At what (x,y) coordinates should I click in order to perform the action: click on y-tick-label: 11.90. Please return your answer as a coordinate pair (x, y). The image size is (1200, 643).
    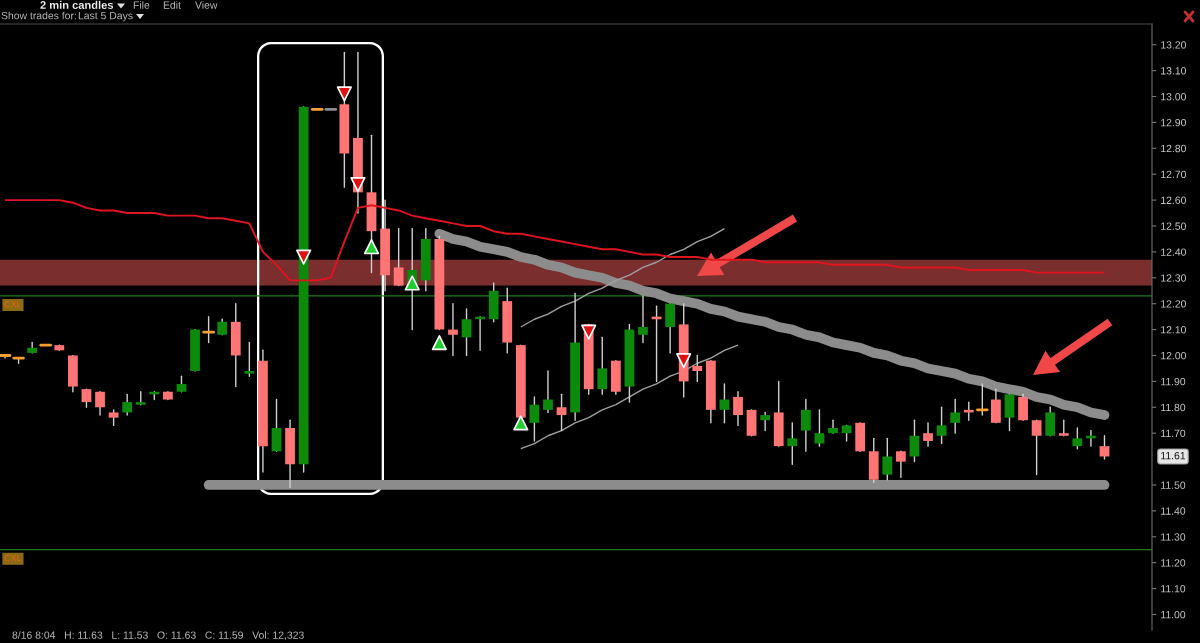
    Looking at the image, I should click on (1173, 381).